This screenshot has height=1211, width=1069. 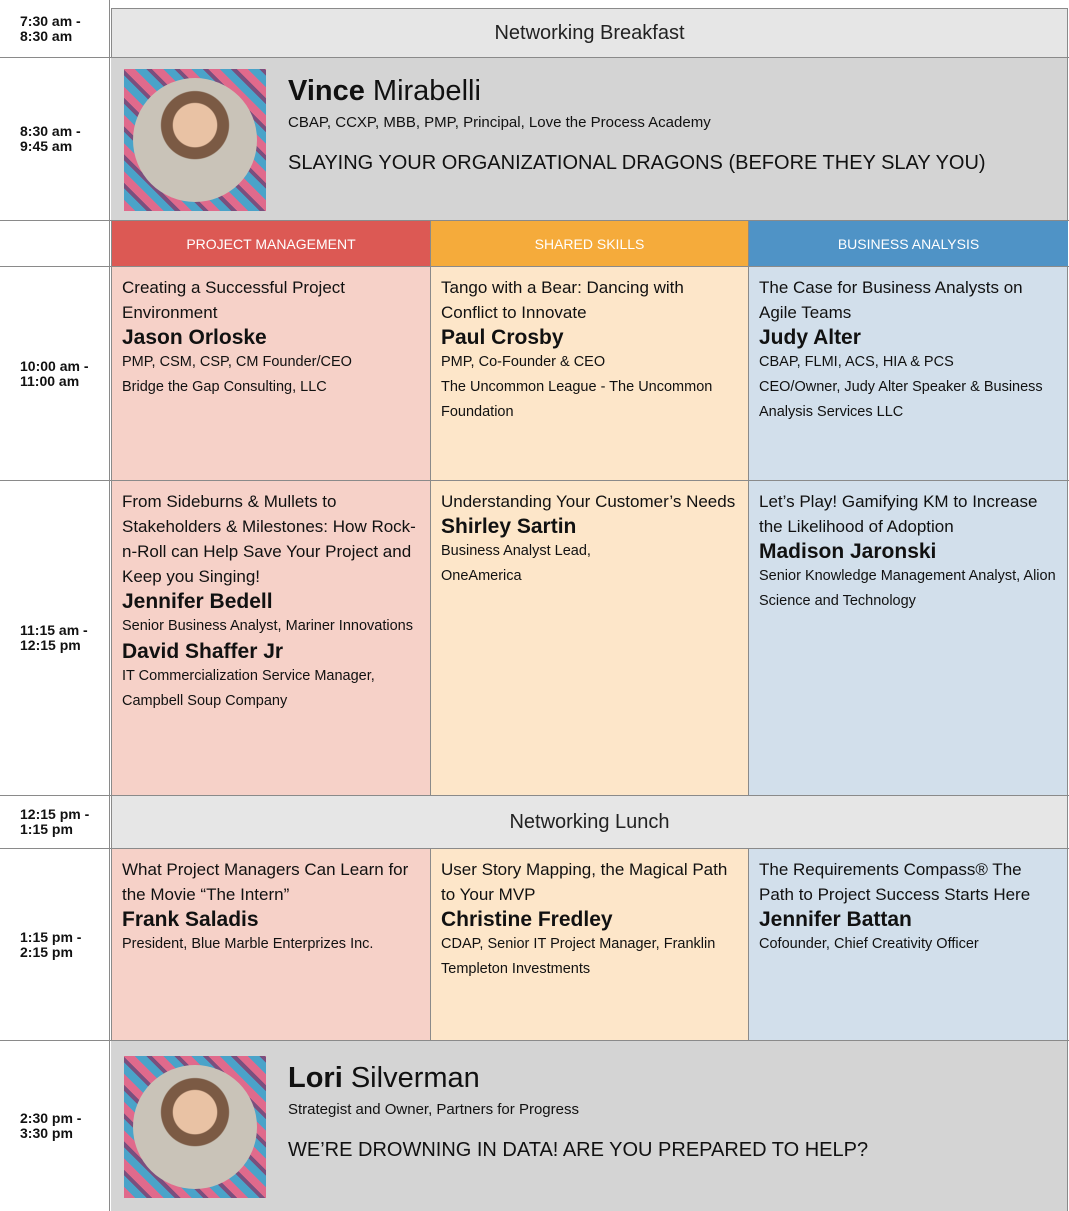 What do you see at coordinates (315, 1077) in the screenshot?
I see `first-name: Lori` at bounding box center [315, 1077].